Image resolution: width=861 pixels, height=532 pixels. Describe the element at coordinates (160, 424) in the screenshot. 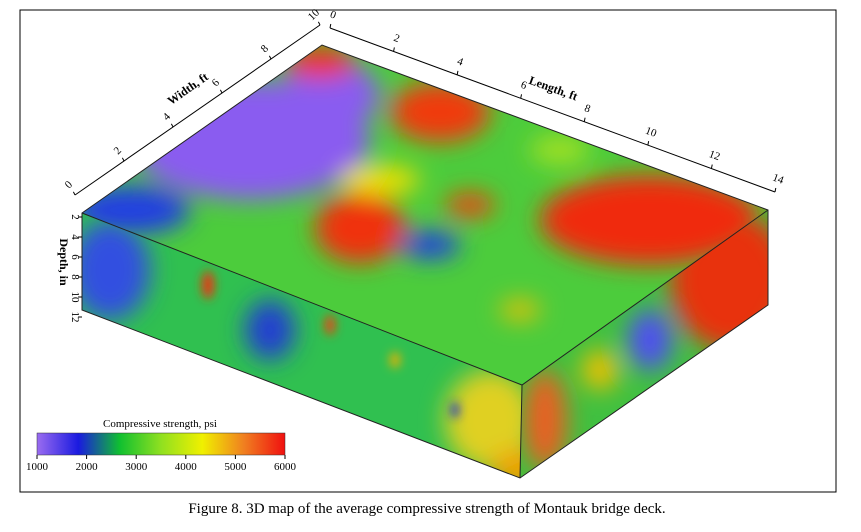

I see `colorbar-title: Compressive strength, psi` at that location.